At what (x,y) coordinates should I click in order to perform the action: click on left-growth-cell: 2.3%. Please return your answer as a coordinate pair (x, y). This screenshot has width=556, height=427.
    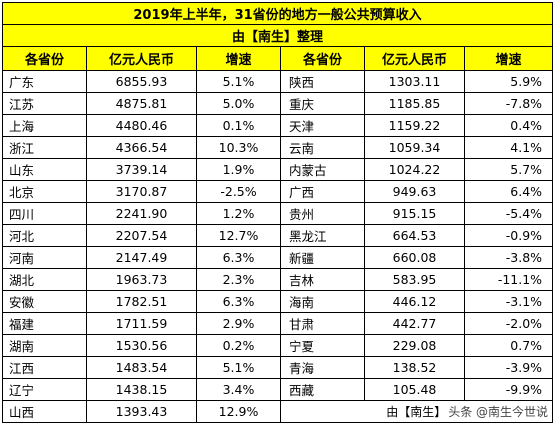
    Looking at the image, I should click on (238, 279).